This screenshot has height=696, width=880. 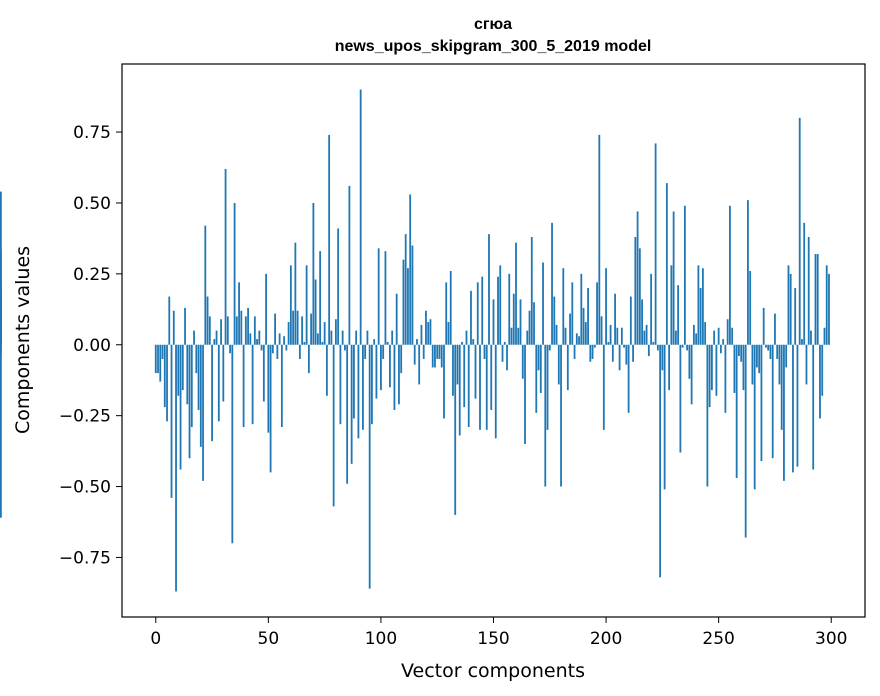 I want to click on x-tick-label: 100, so click(x=381, y=639).